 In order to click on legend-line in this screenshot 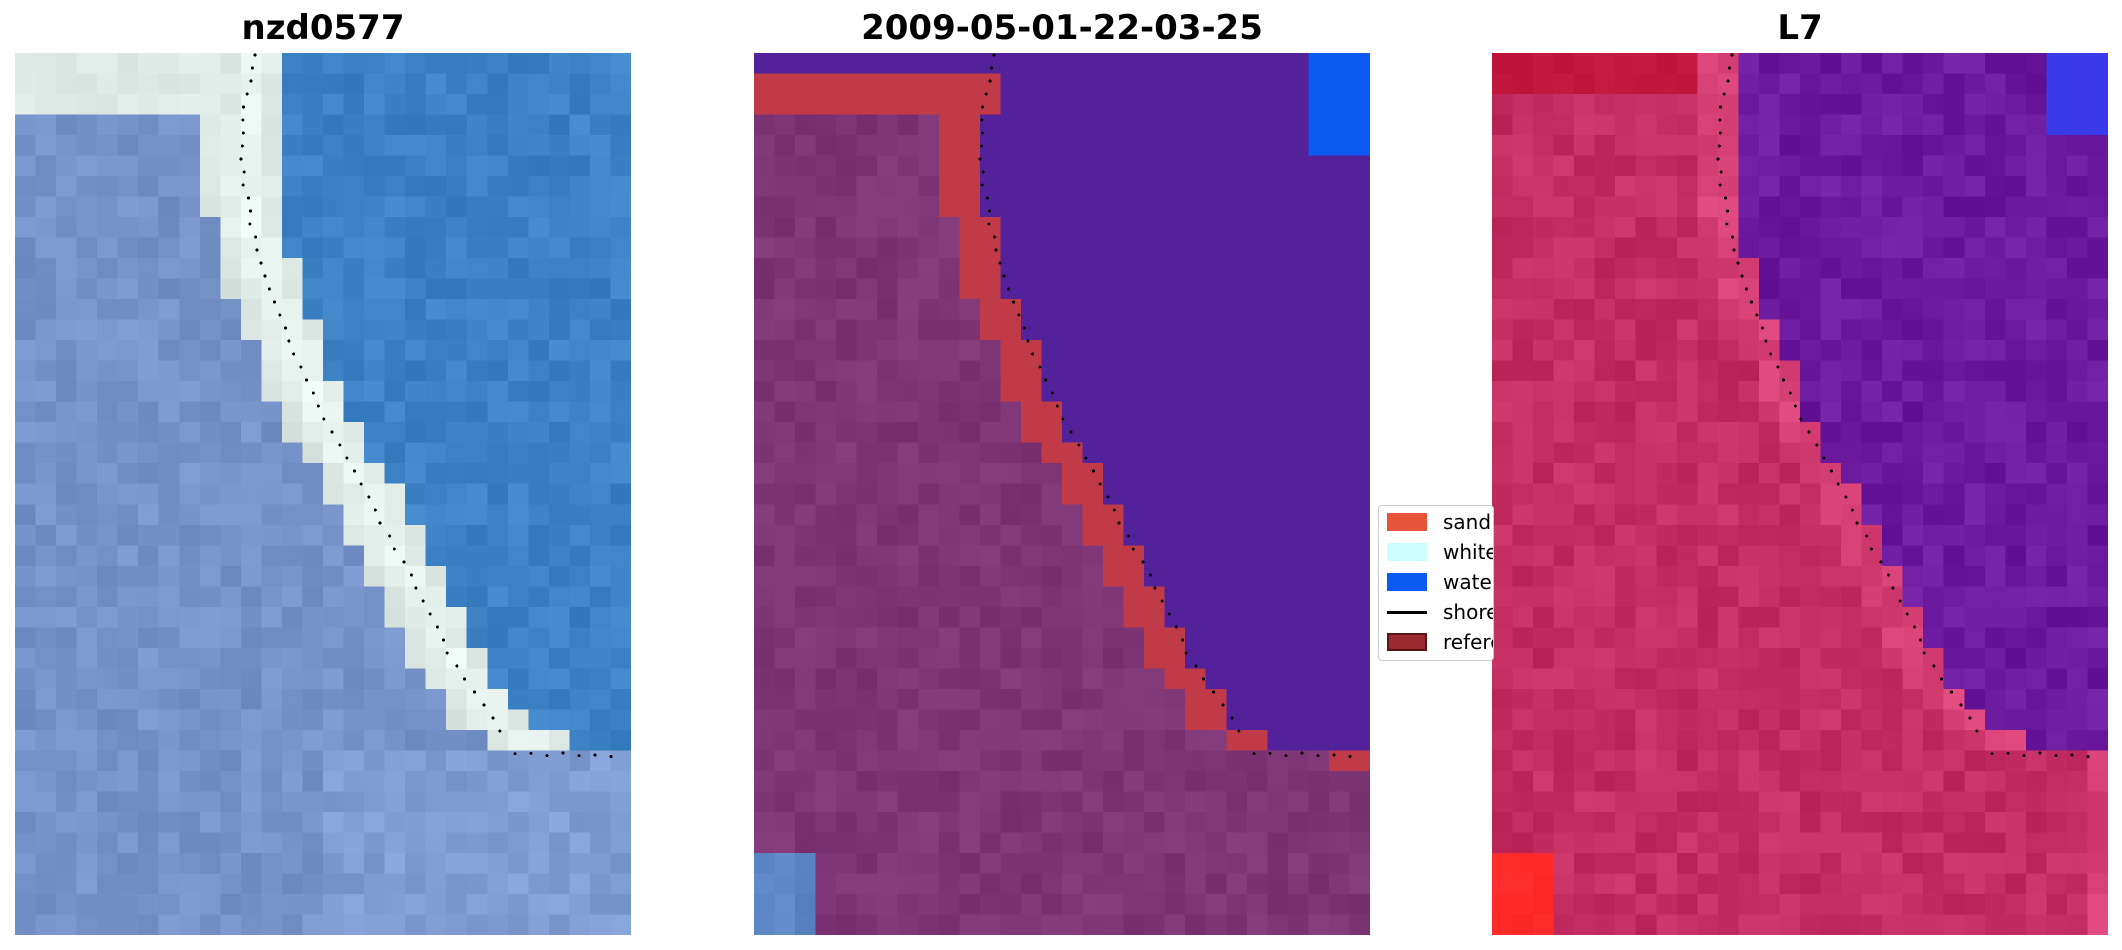, I will do `click(1407, 612)`.